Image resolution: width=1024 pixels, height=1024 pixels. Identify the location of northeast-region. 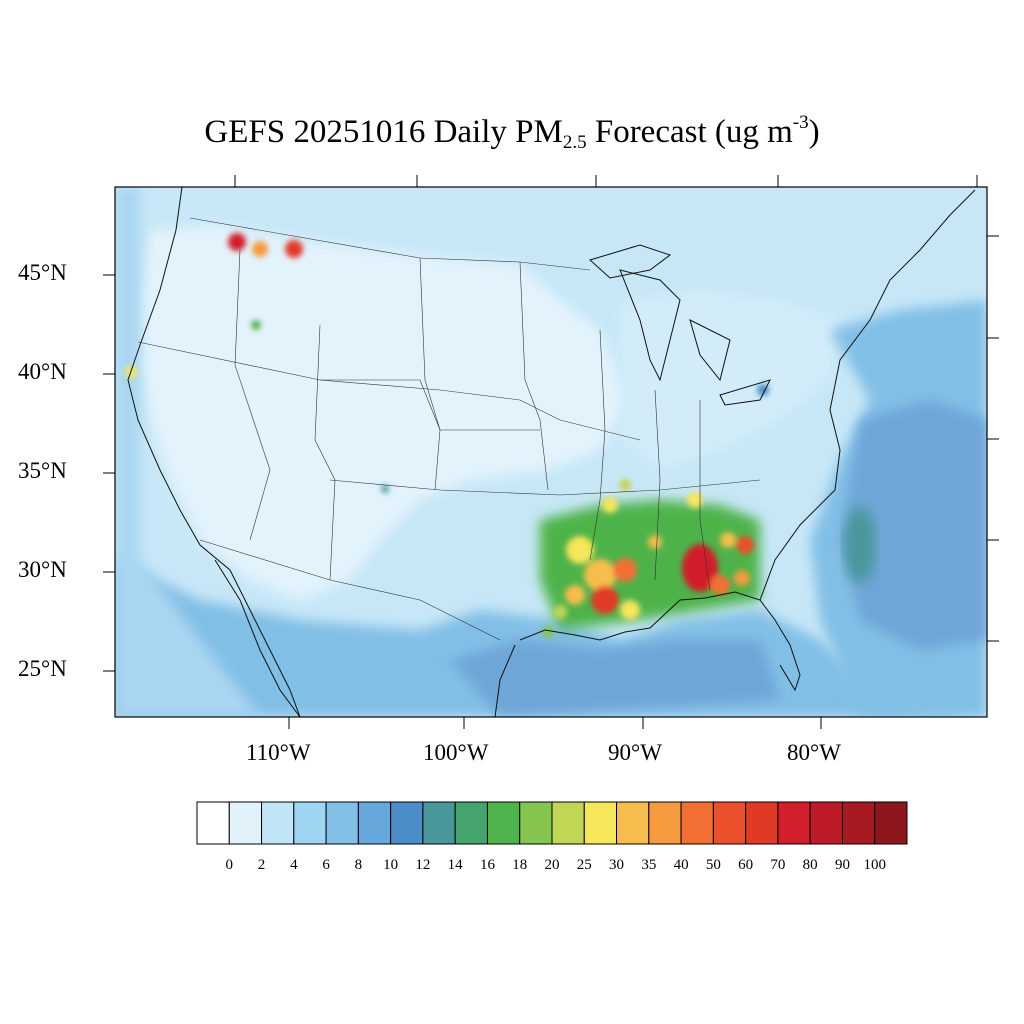
(730, 380).